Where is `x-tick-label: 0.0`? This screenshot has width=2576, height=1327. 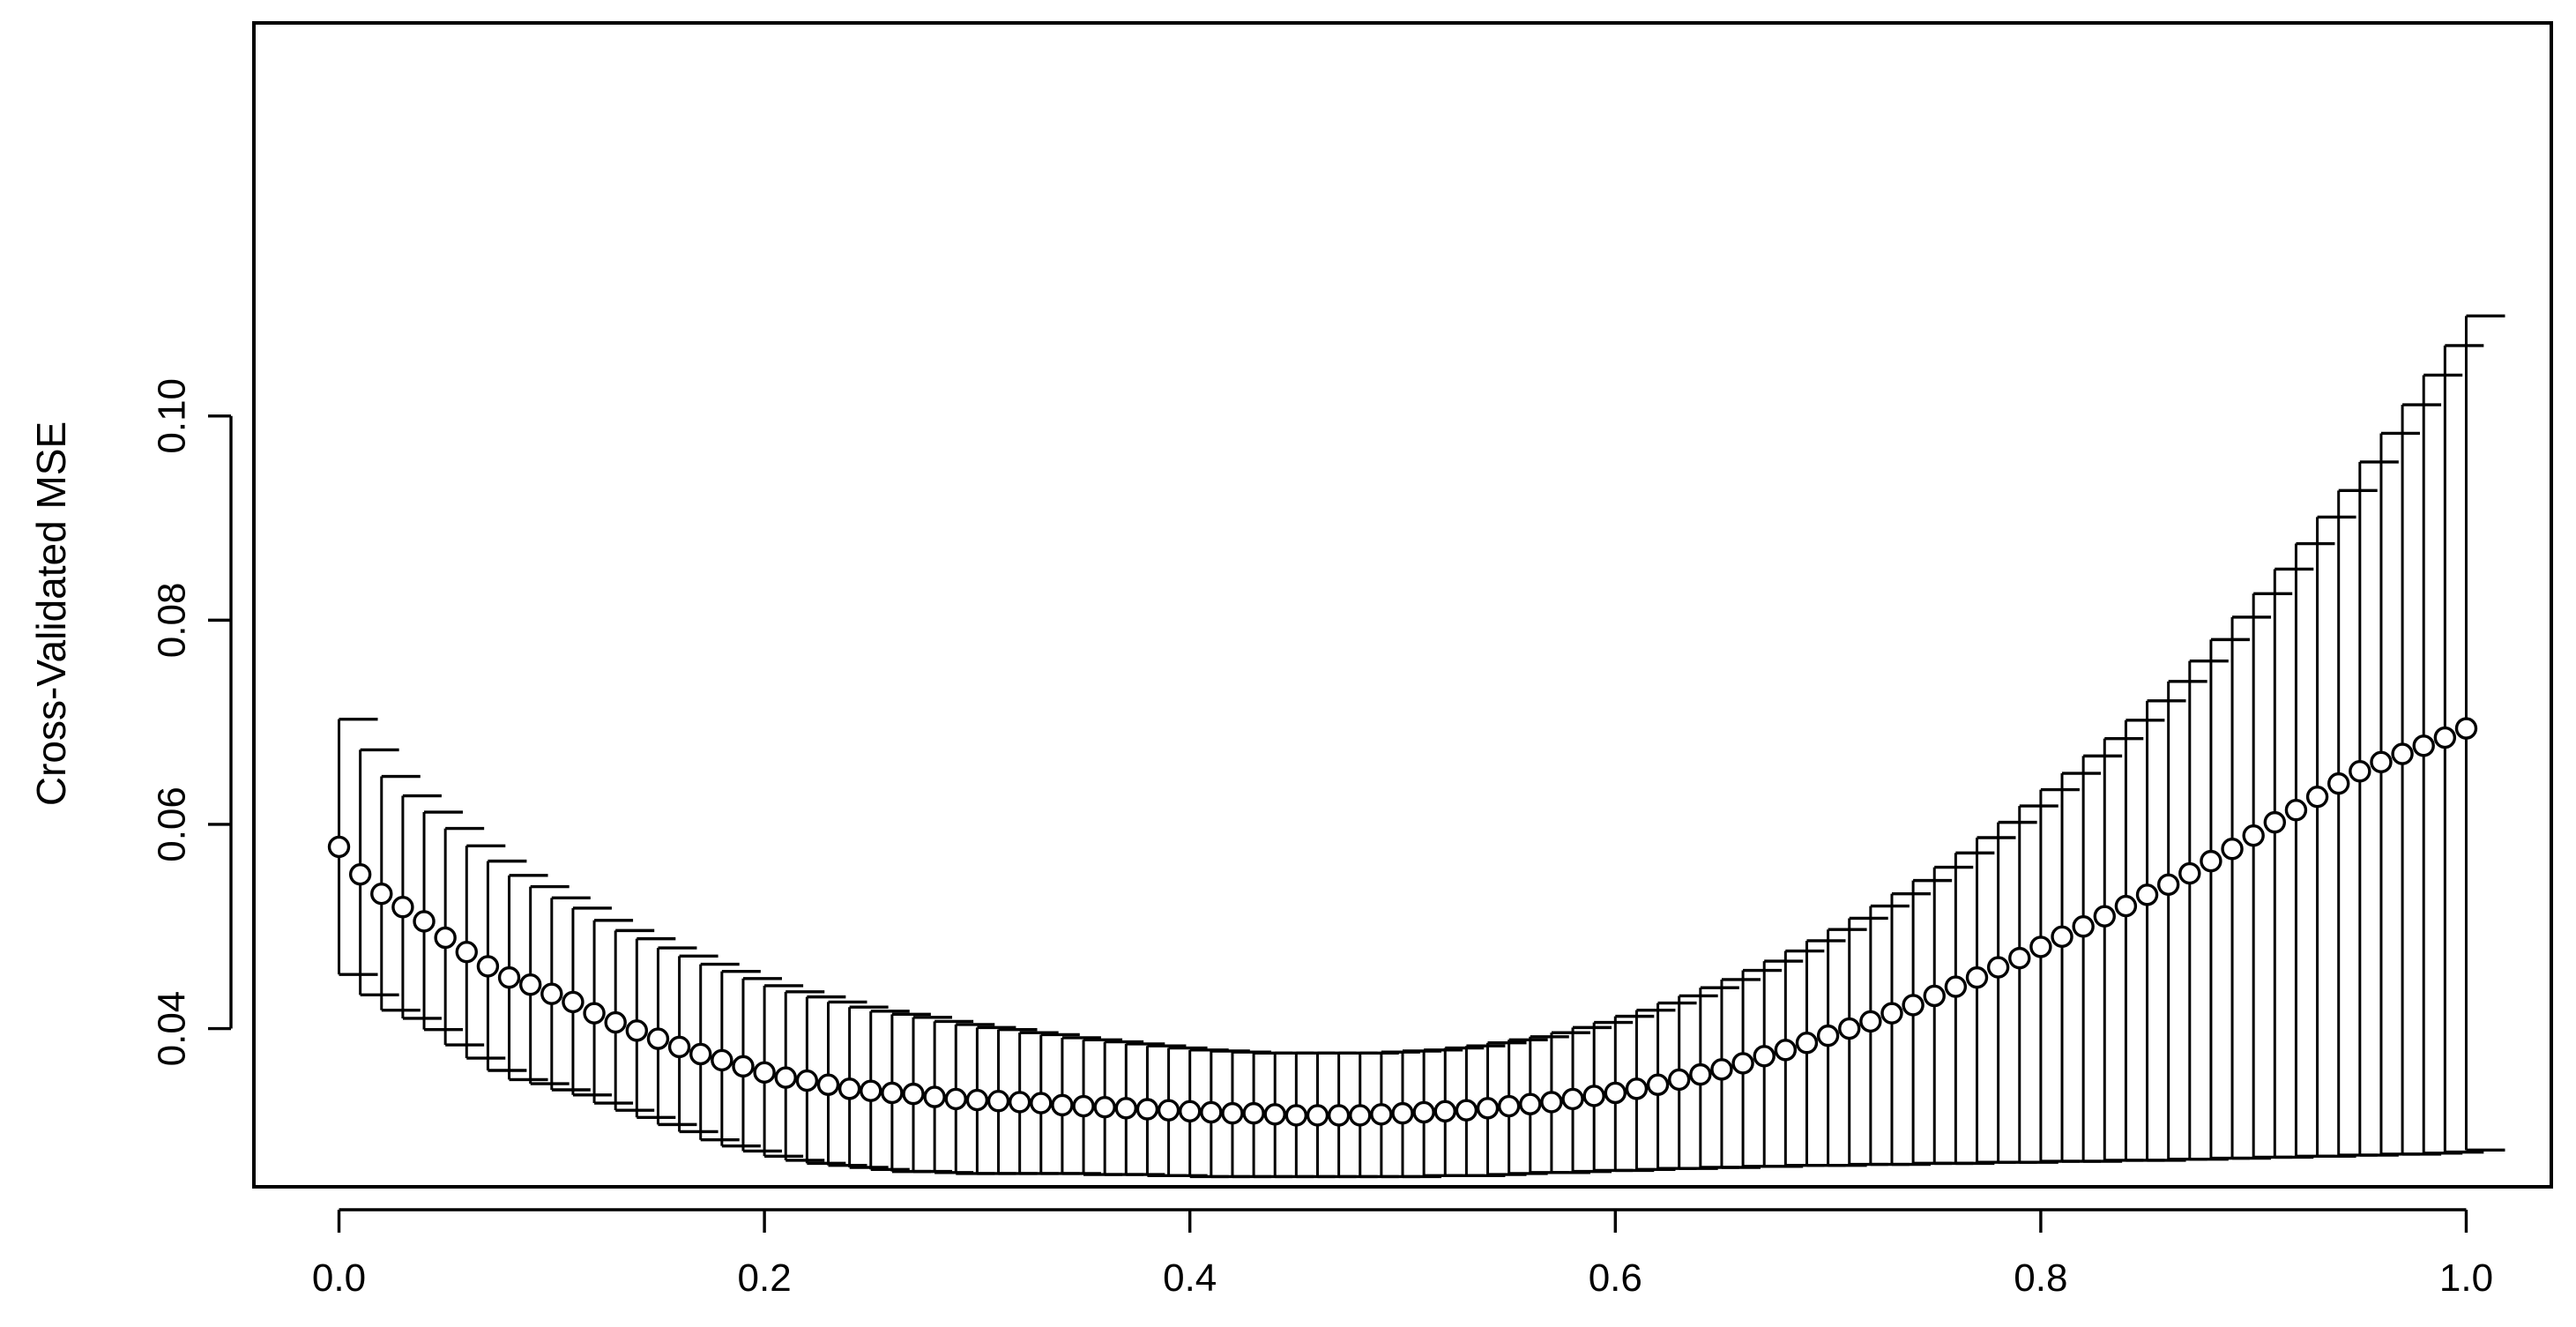
x-tick-label: 0.0 is located at coordinates (339, 1278).